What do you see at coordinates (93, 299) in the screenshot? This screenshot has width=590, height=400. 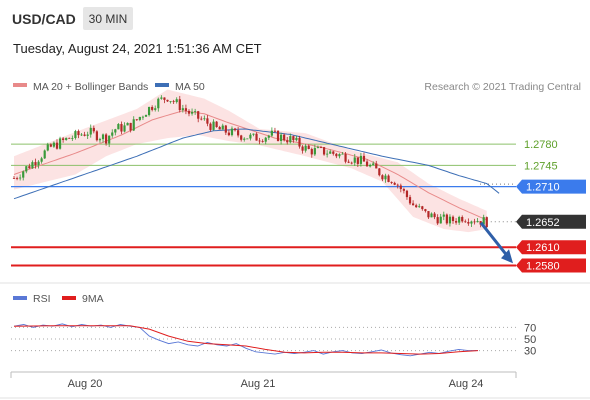 I see `rsi-ma-legend-label: 9MA` at bounding box center [93, 299].